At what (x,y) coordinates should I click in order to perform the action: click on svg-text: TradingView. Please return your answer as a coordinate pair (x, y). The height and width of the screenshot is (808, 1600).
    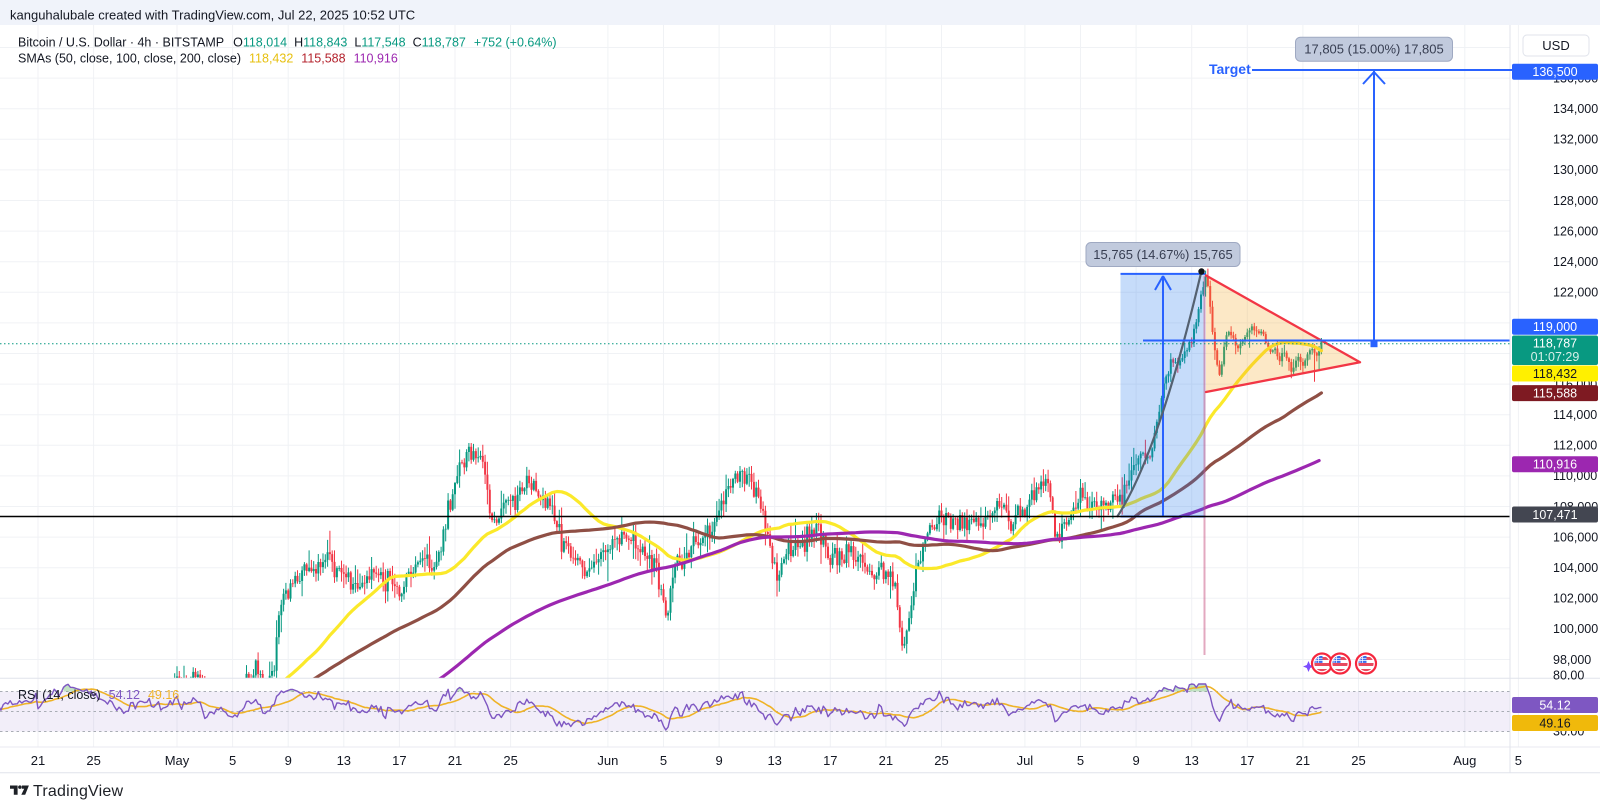
    Looking at the image, I should click on (78, 791).